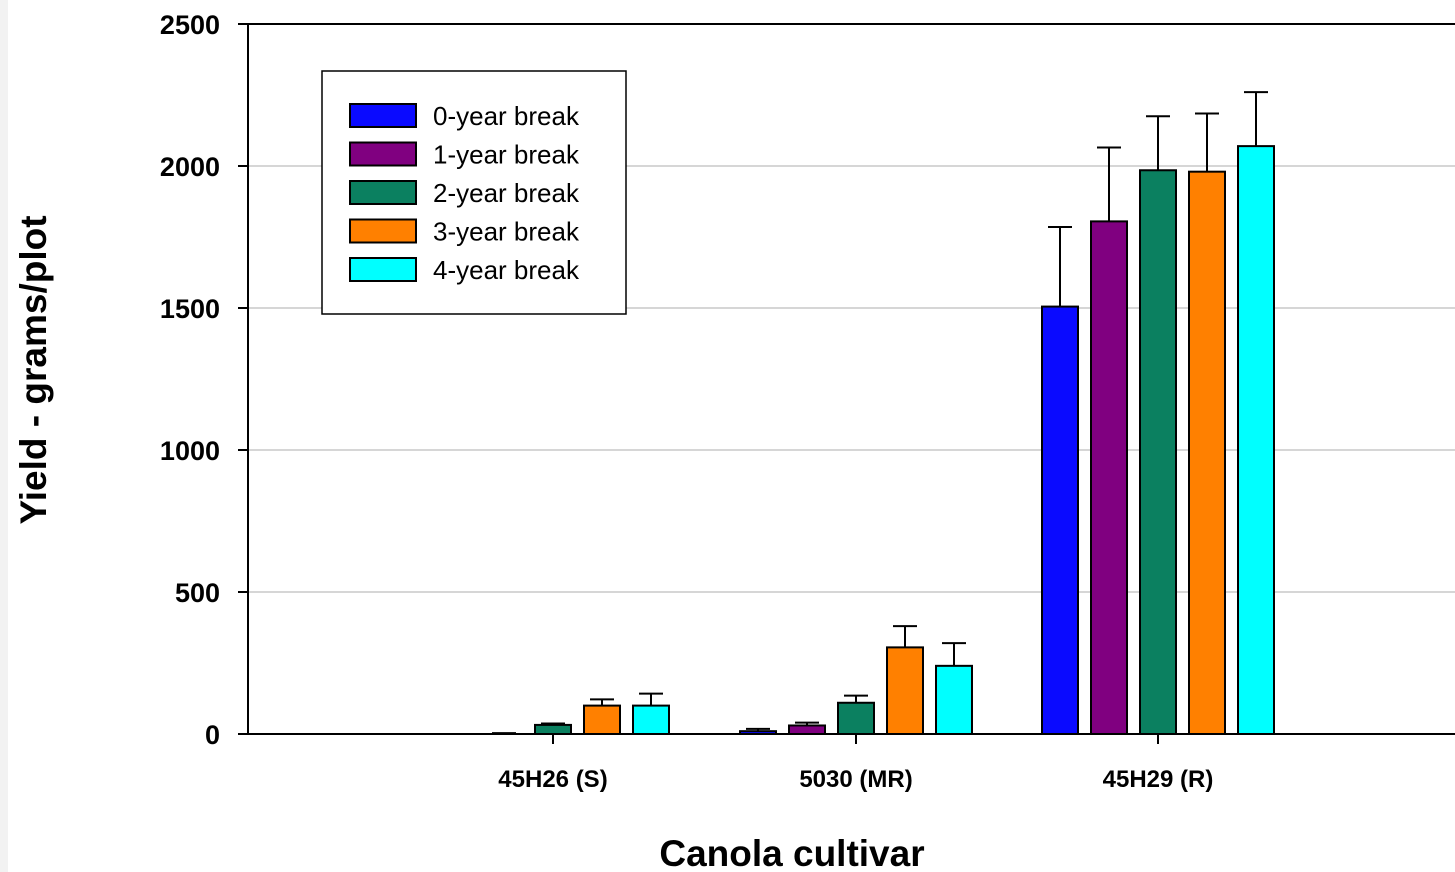 The height and width of the screenshot is (872, 1455). Describe the element at coordinates (1158, 779) in the screenshot. I see `x-category-label: 45H29 (R)` at that location.